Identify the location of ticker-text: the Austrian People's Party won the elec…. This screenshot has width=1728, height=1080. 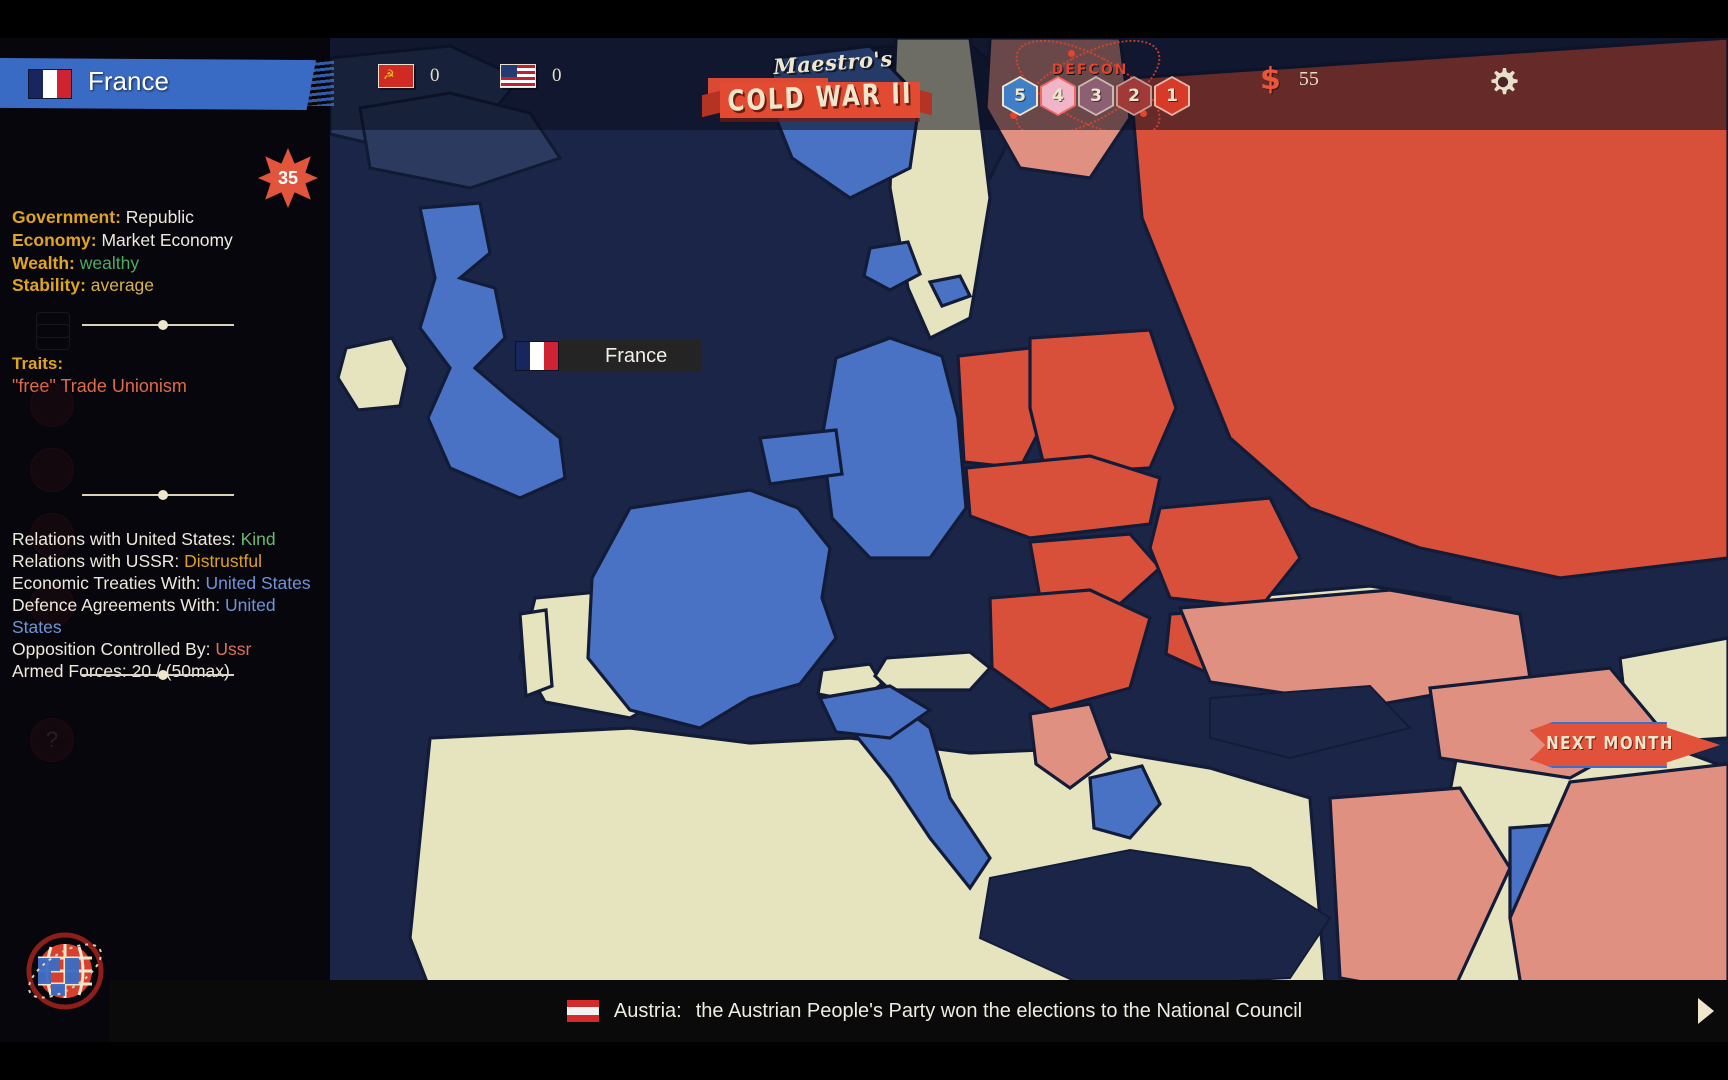
(999, 1010).